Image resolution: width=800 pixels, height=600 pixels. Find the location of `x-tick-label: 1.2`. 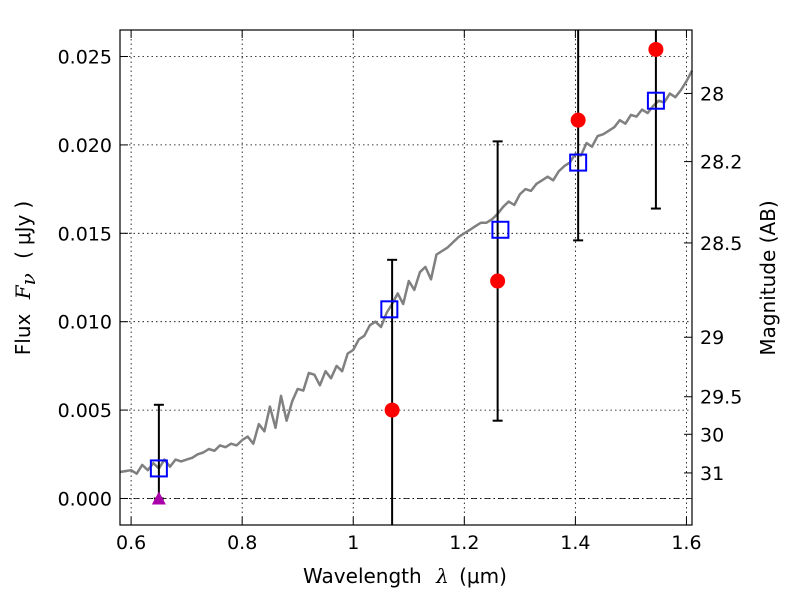

x-tick-label: 1.2 is located at coordinates (464, 543).